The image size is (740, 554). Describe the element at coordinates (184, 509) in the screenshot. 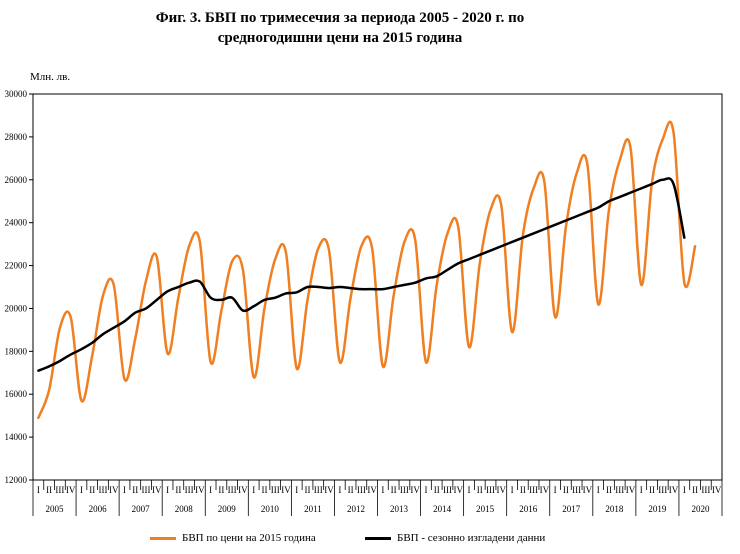

I see `x-year-label: 2008` at that location.